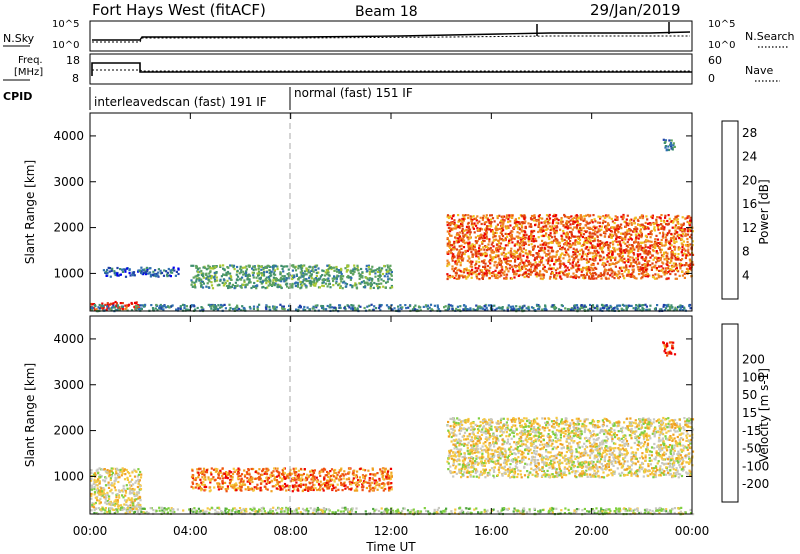 The image size is (800, 554). I want to click on colorbar-tick-1: 8, so click(746, 252).